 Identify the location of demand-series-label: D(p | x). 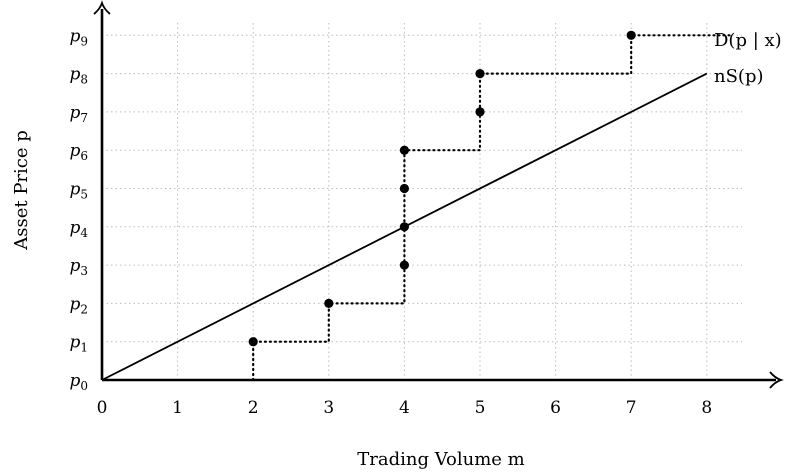
(748, 40).